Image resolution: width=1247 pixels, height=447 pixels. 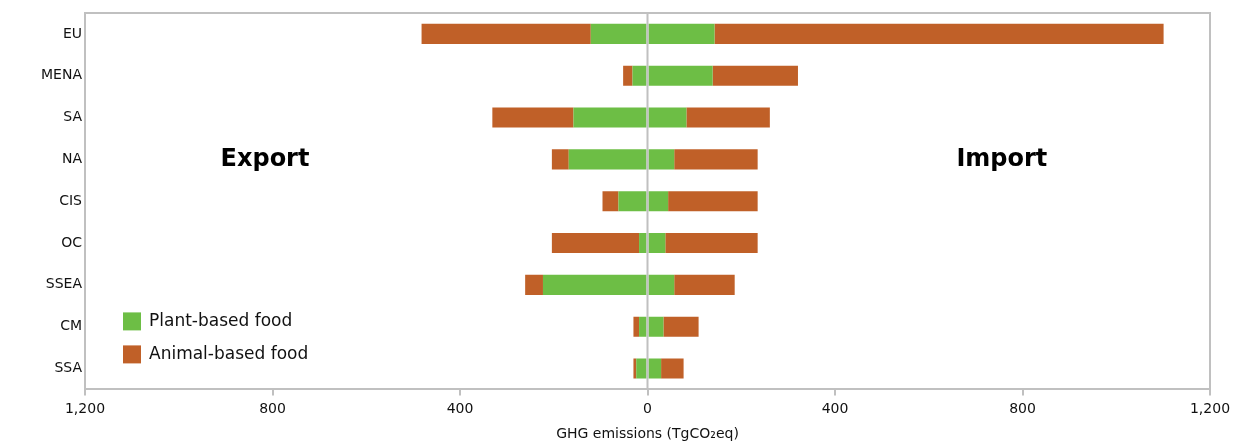 What do you see at coordinates (73, 116) in the screenshot?
I see `y-tick-label: SA` at bounding box center [73, 116].